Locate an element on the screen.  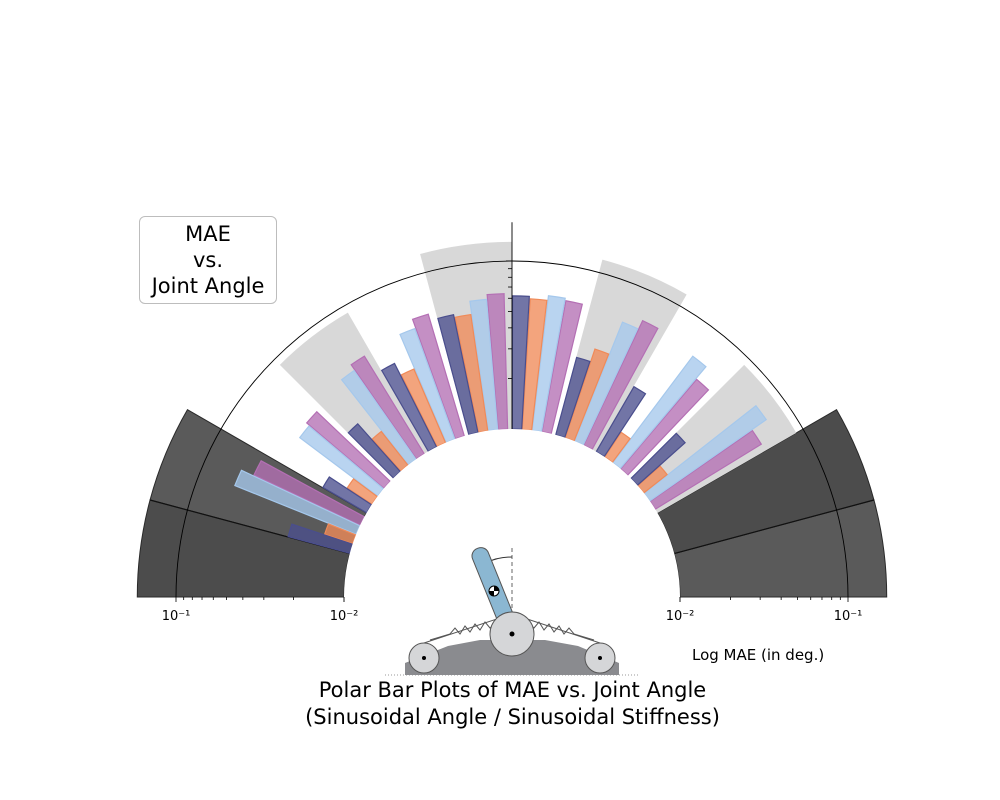
annotation-box: MAE vs. Joint Angle is located at coordinates (208, 260).